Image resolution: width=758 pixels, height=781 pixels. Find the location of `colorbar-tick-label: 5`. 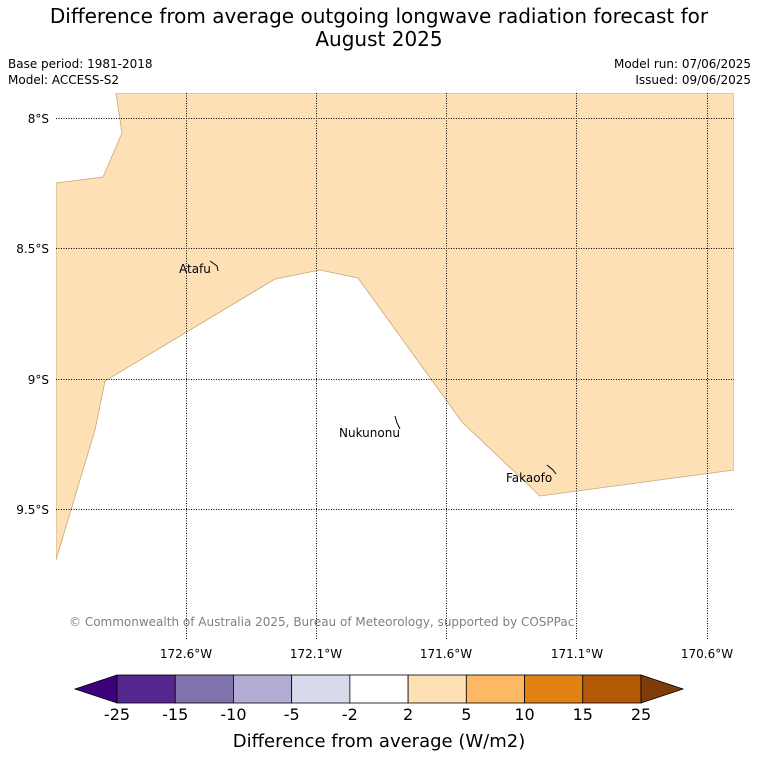

colorbar-tick-label: 5 is located at coordinates (466, 714).